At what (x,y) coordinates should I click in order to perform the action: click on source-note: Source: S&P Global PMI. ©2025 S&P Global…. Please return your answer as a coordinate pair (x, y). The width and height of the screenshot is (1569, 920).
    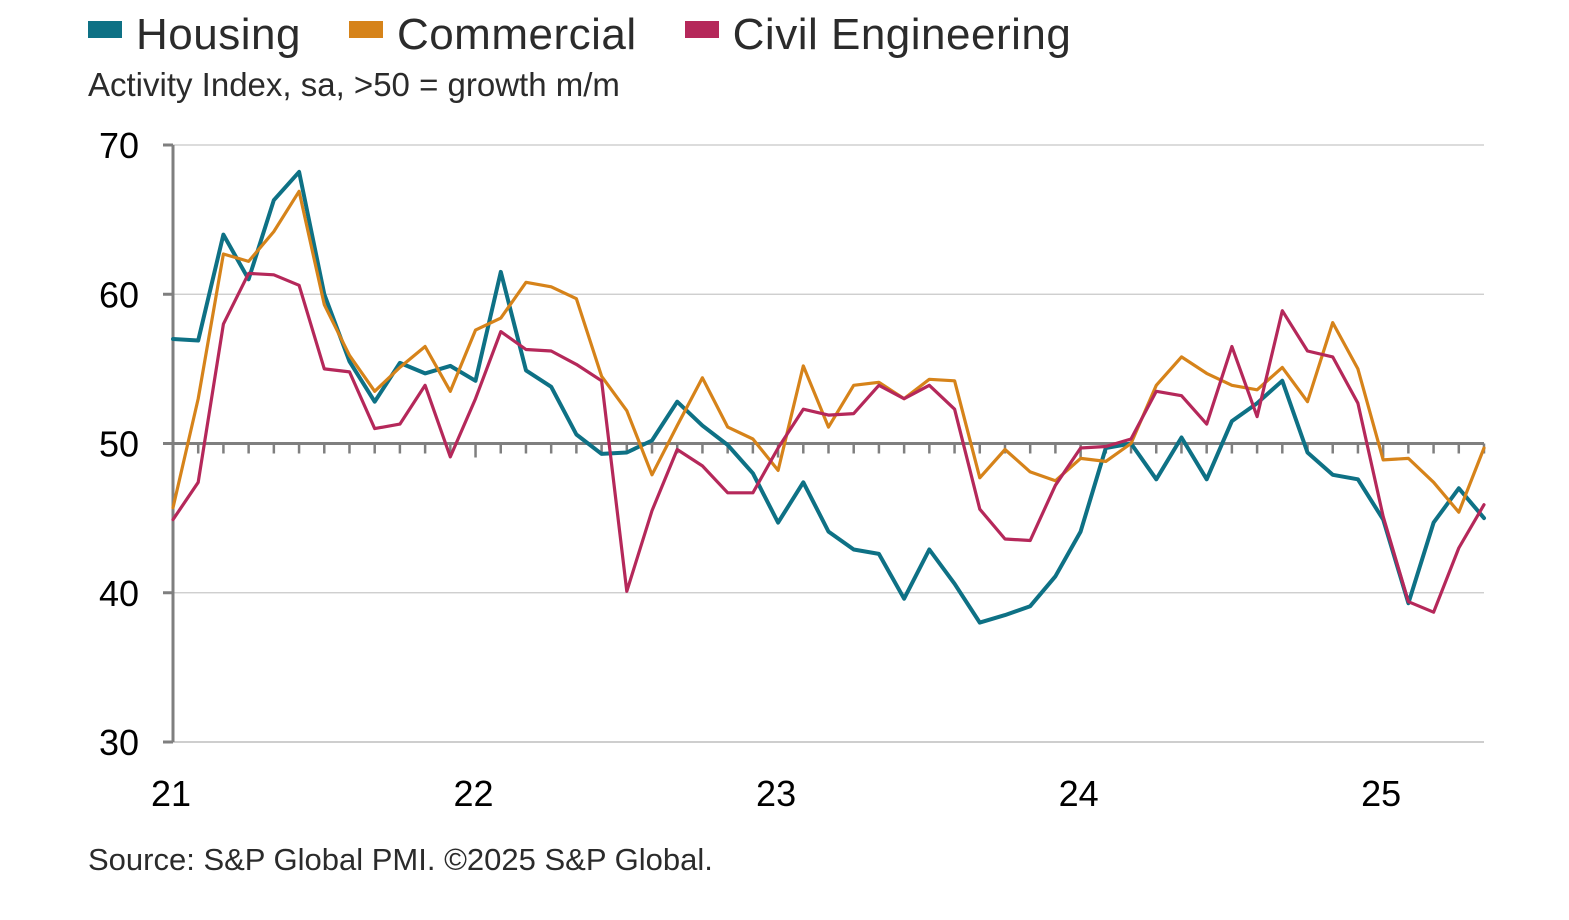
    Looking at the image, I should click on (400, 859).